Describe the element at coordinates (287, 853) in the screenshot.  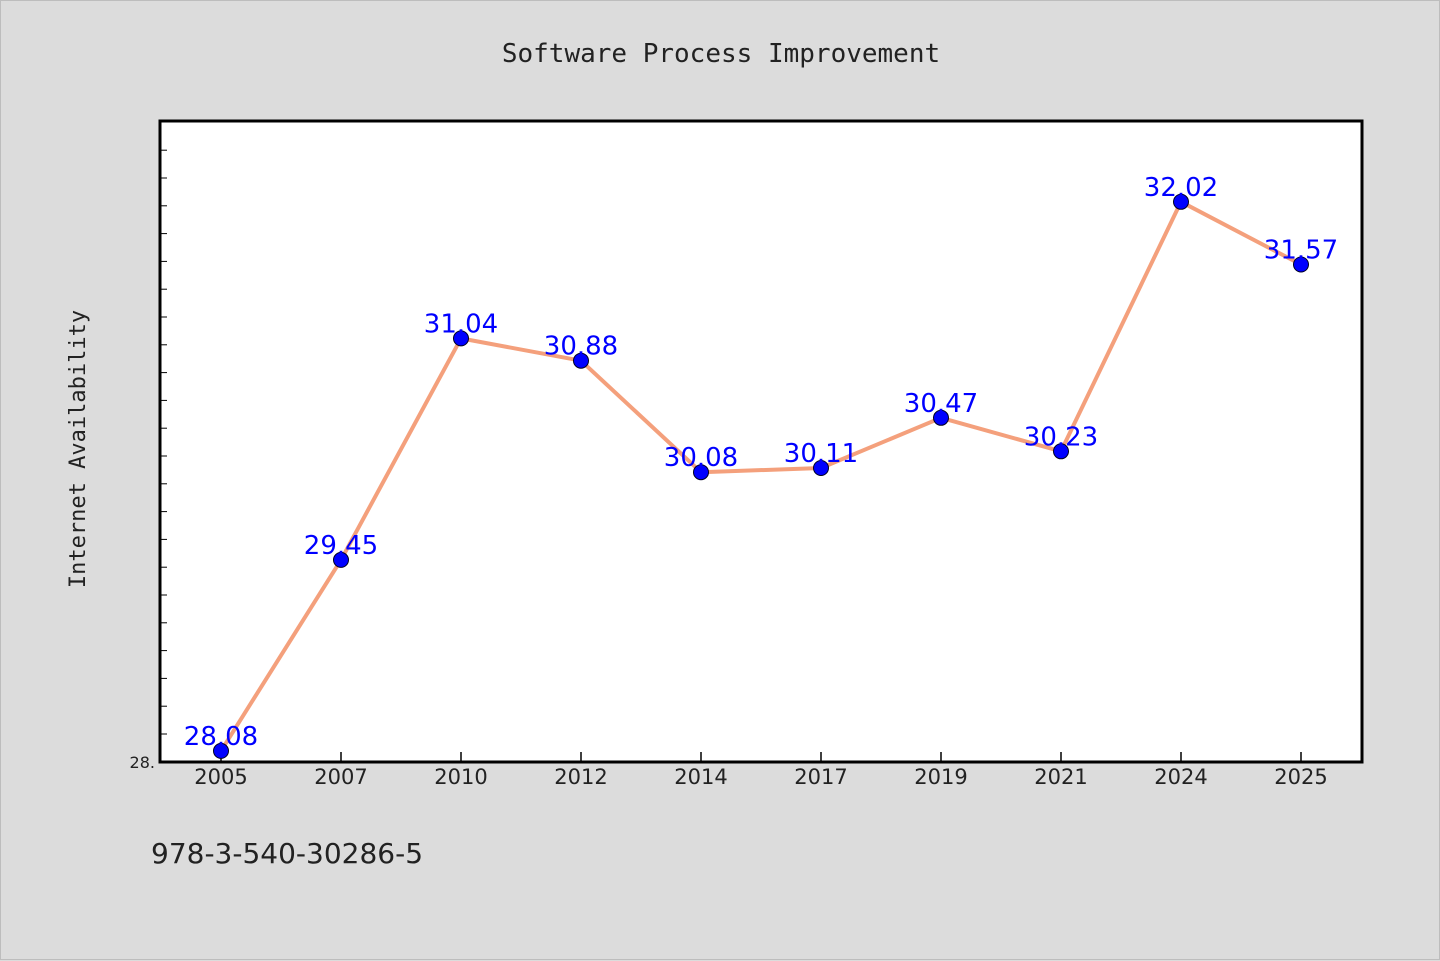
I see `footer-identifier: 978-3-540-30286-5` at that location.